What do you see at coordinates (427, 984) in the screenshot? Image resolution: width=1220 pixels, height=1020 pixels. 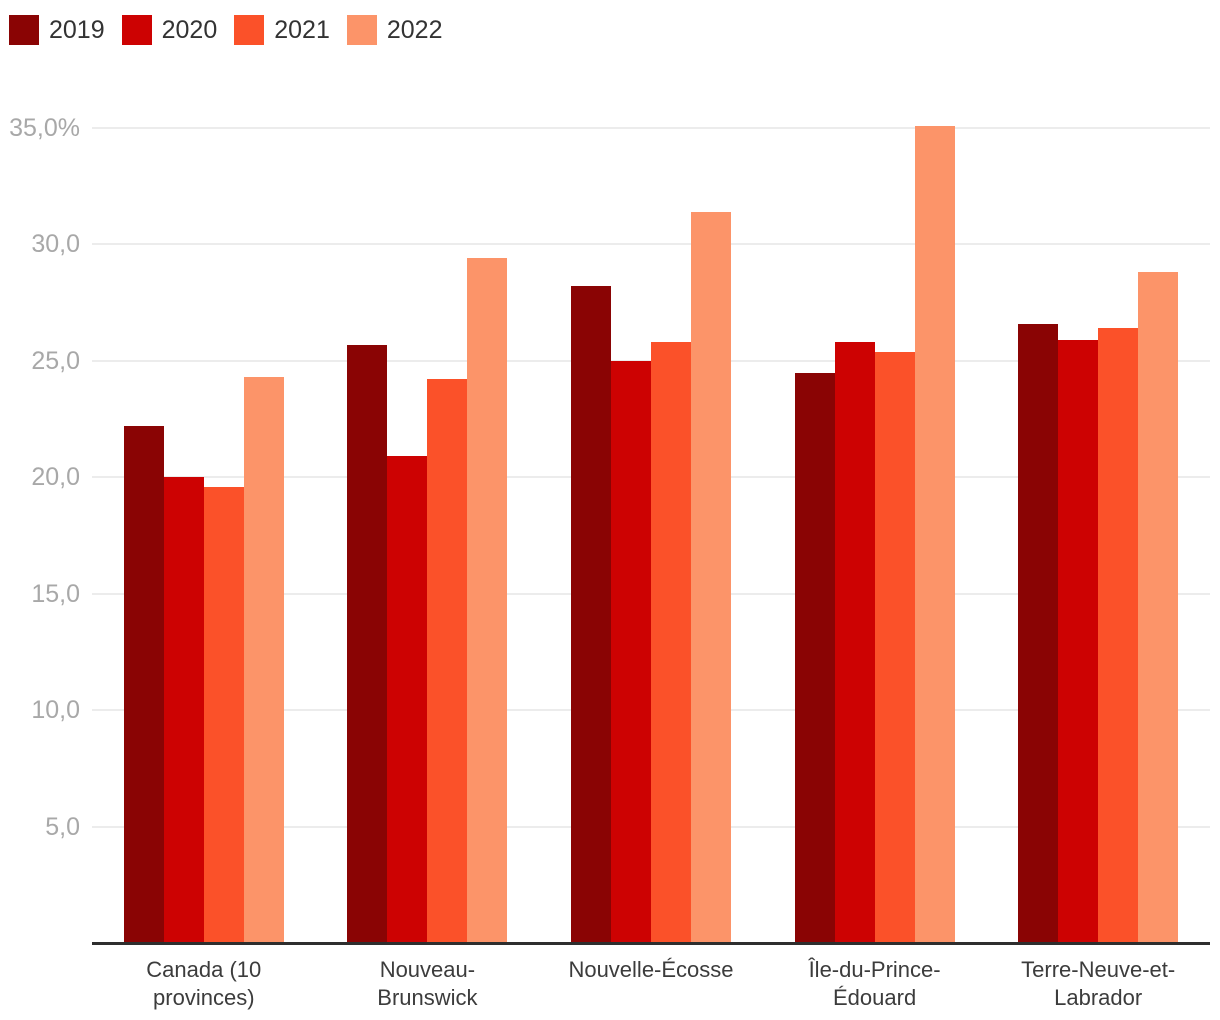 I see `x-category-label-group1: Nouveau- Brunswick` at bounding box center [427, 984].